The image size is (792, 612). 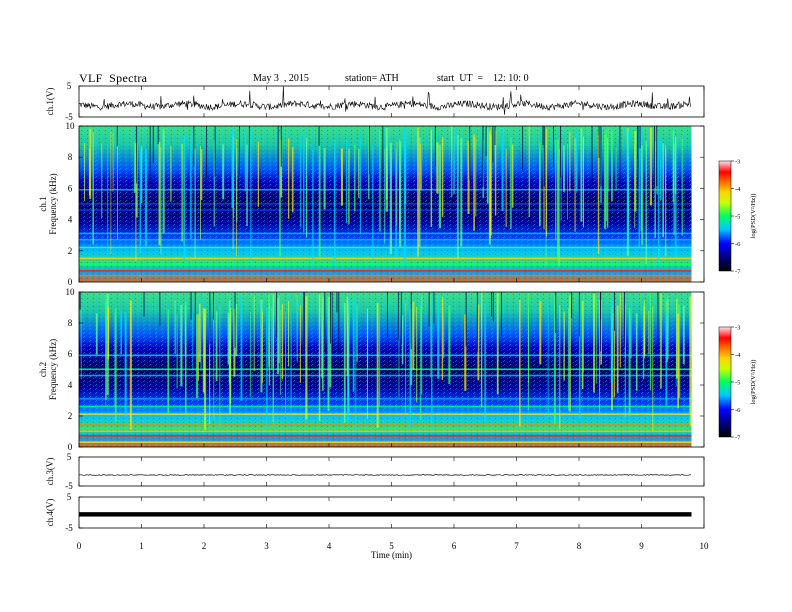 I want to click on ytick-ch2-spectrogram-1: 2, so click(x=70, y=416).